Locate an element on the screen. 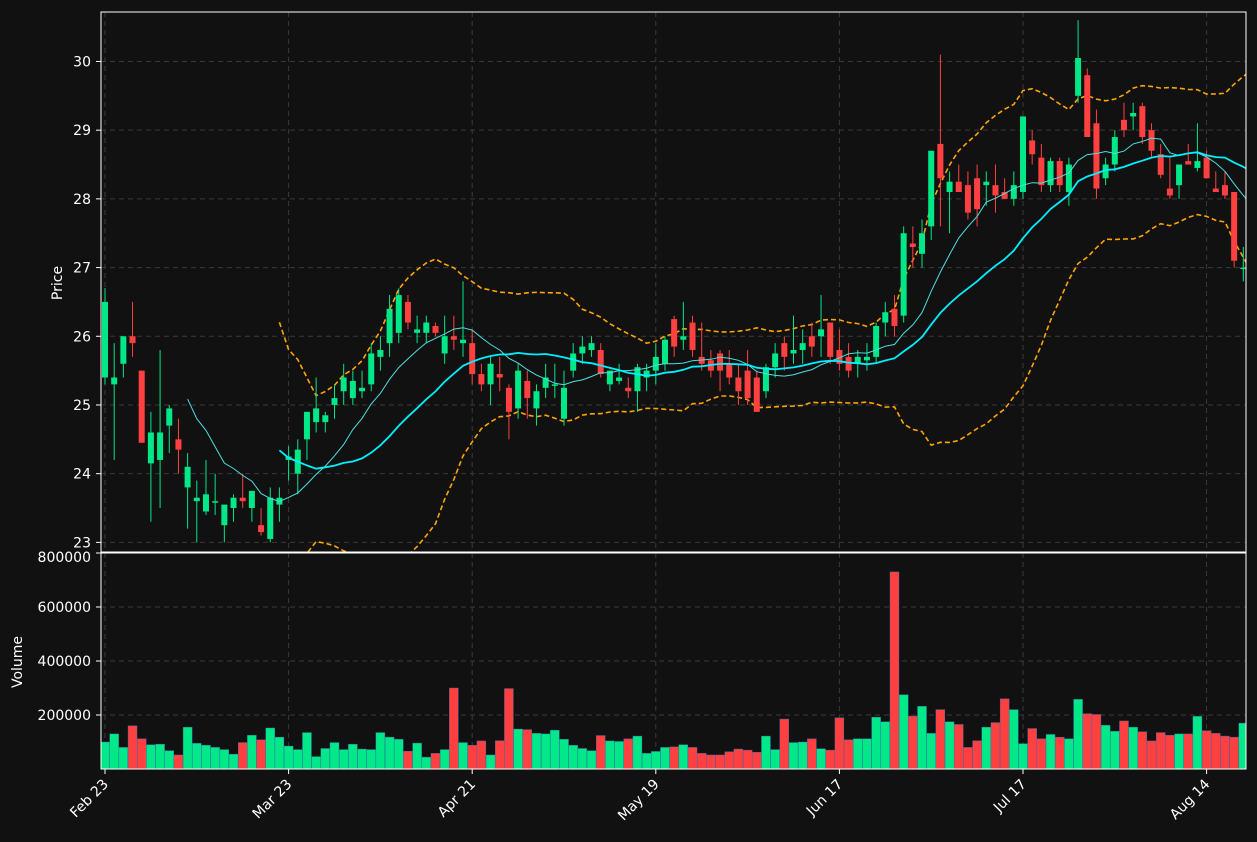 The image size is (1257, 842). x-tick-label: Mar 23 is located at coordinates (273, 800).